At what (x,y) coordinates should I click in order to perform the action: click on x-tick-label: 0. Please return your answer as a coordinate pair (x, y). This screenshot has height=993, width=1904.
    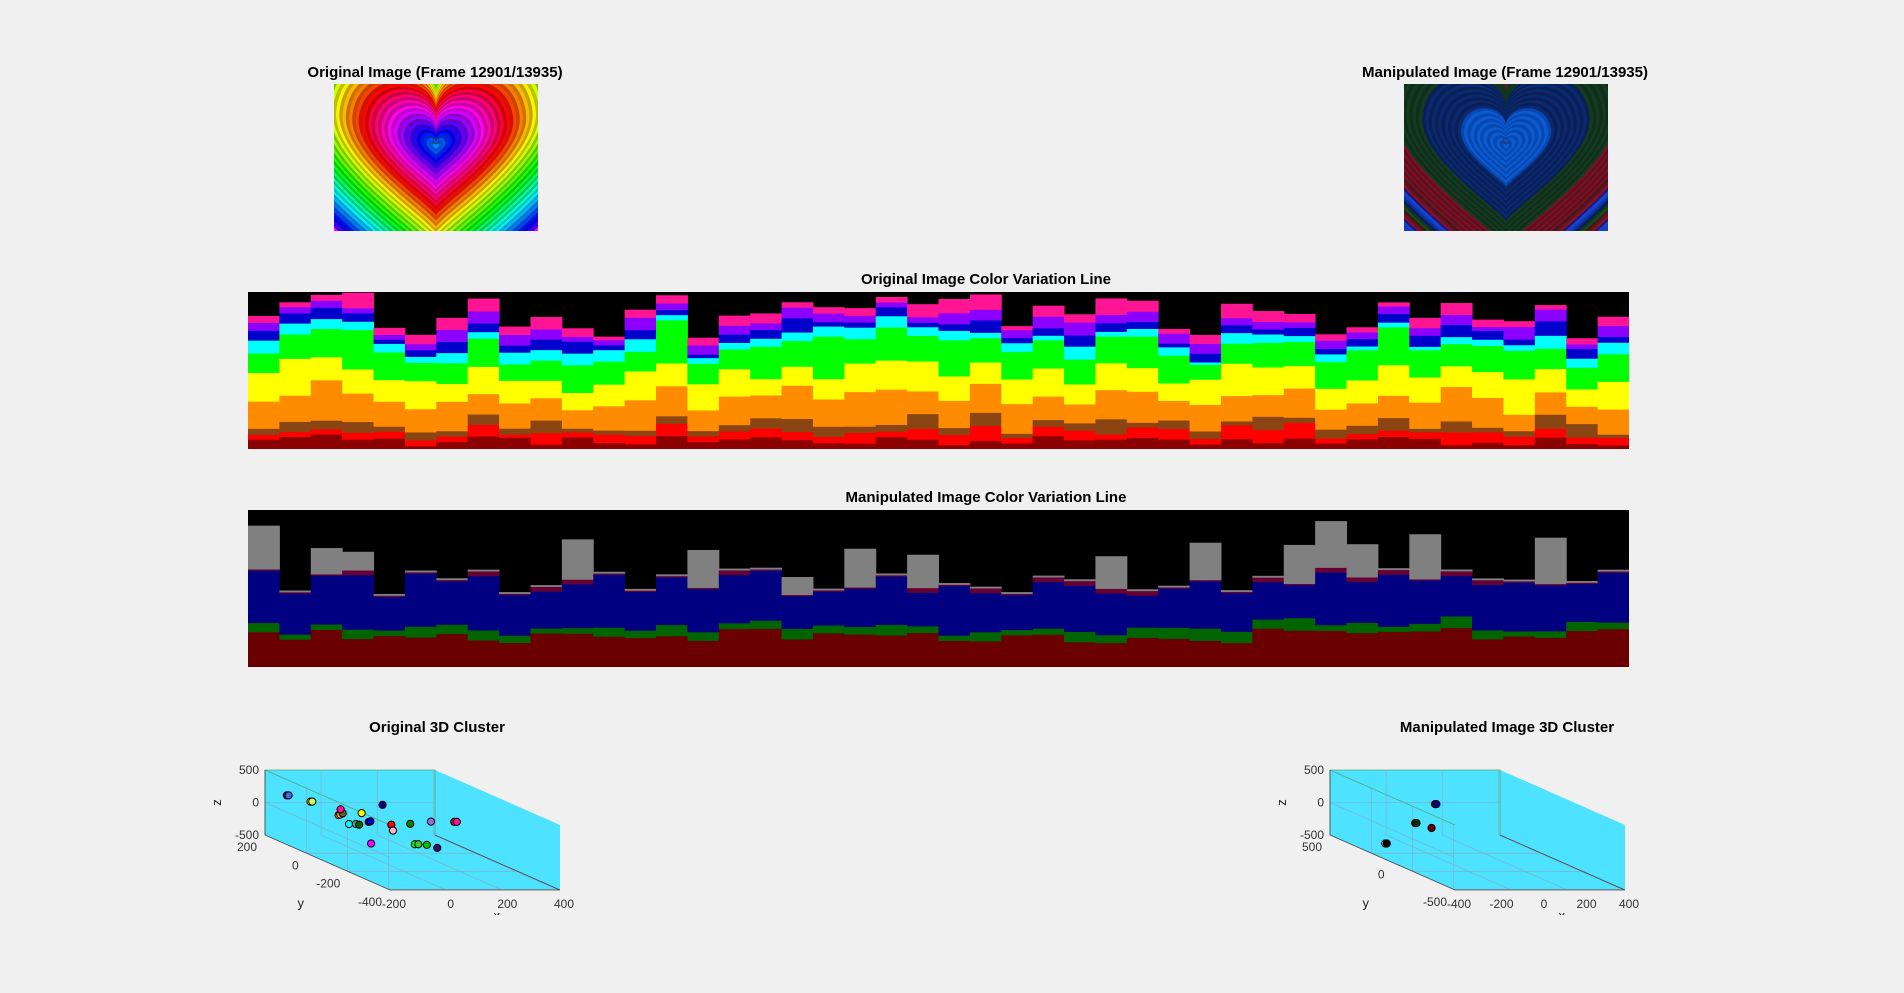
    Looking at the image, I should click on (450, 904).